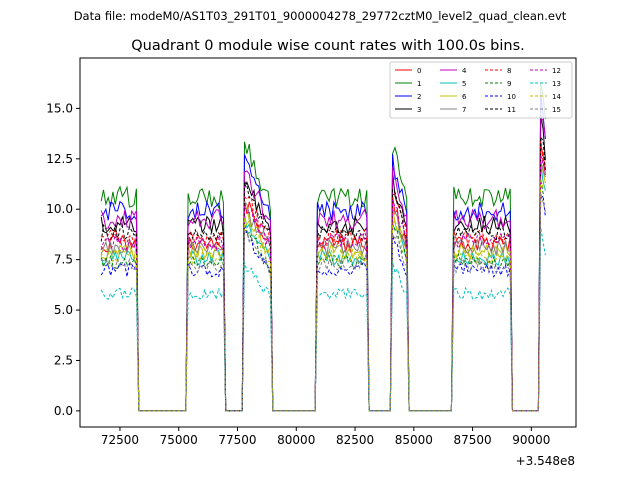  I want to click on legend-label-0: 0, so click(419, 71).